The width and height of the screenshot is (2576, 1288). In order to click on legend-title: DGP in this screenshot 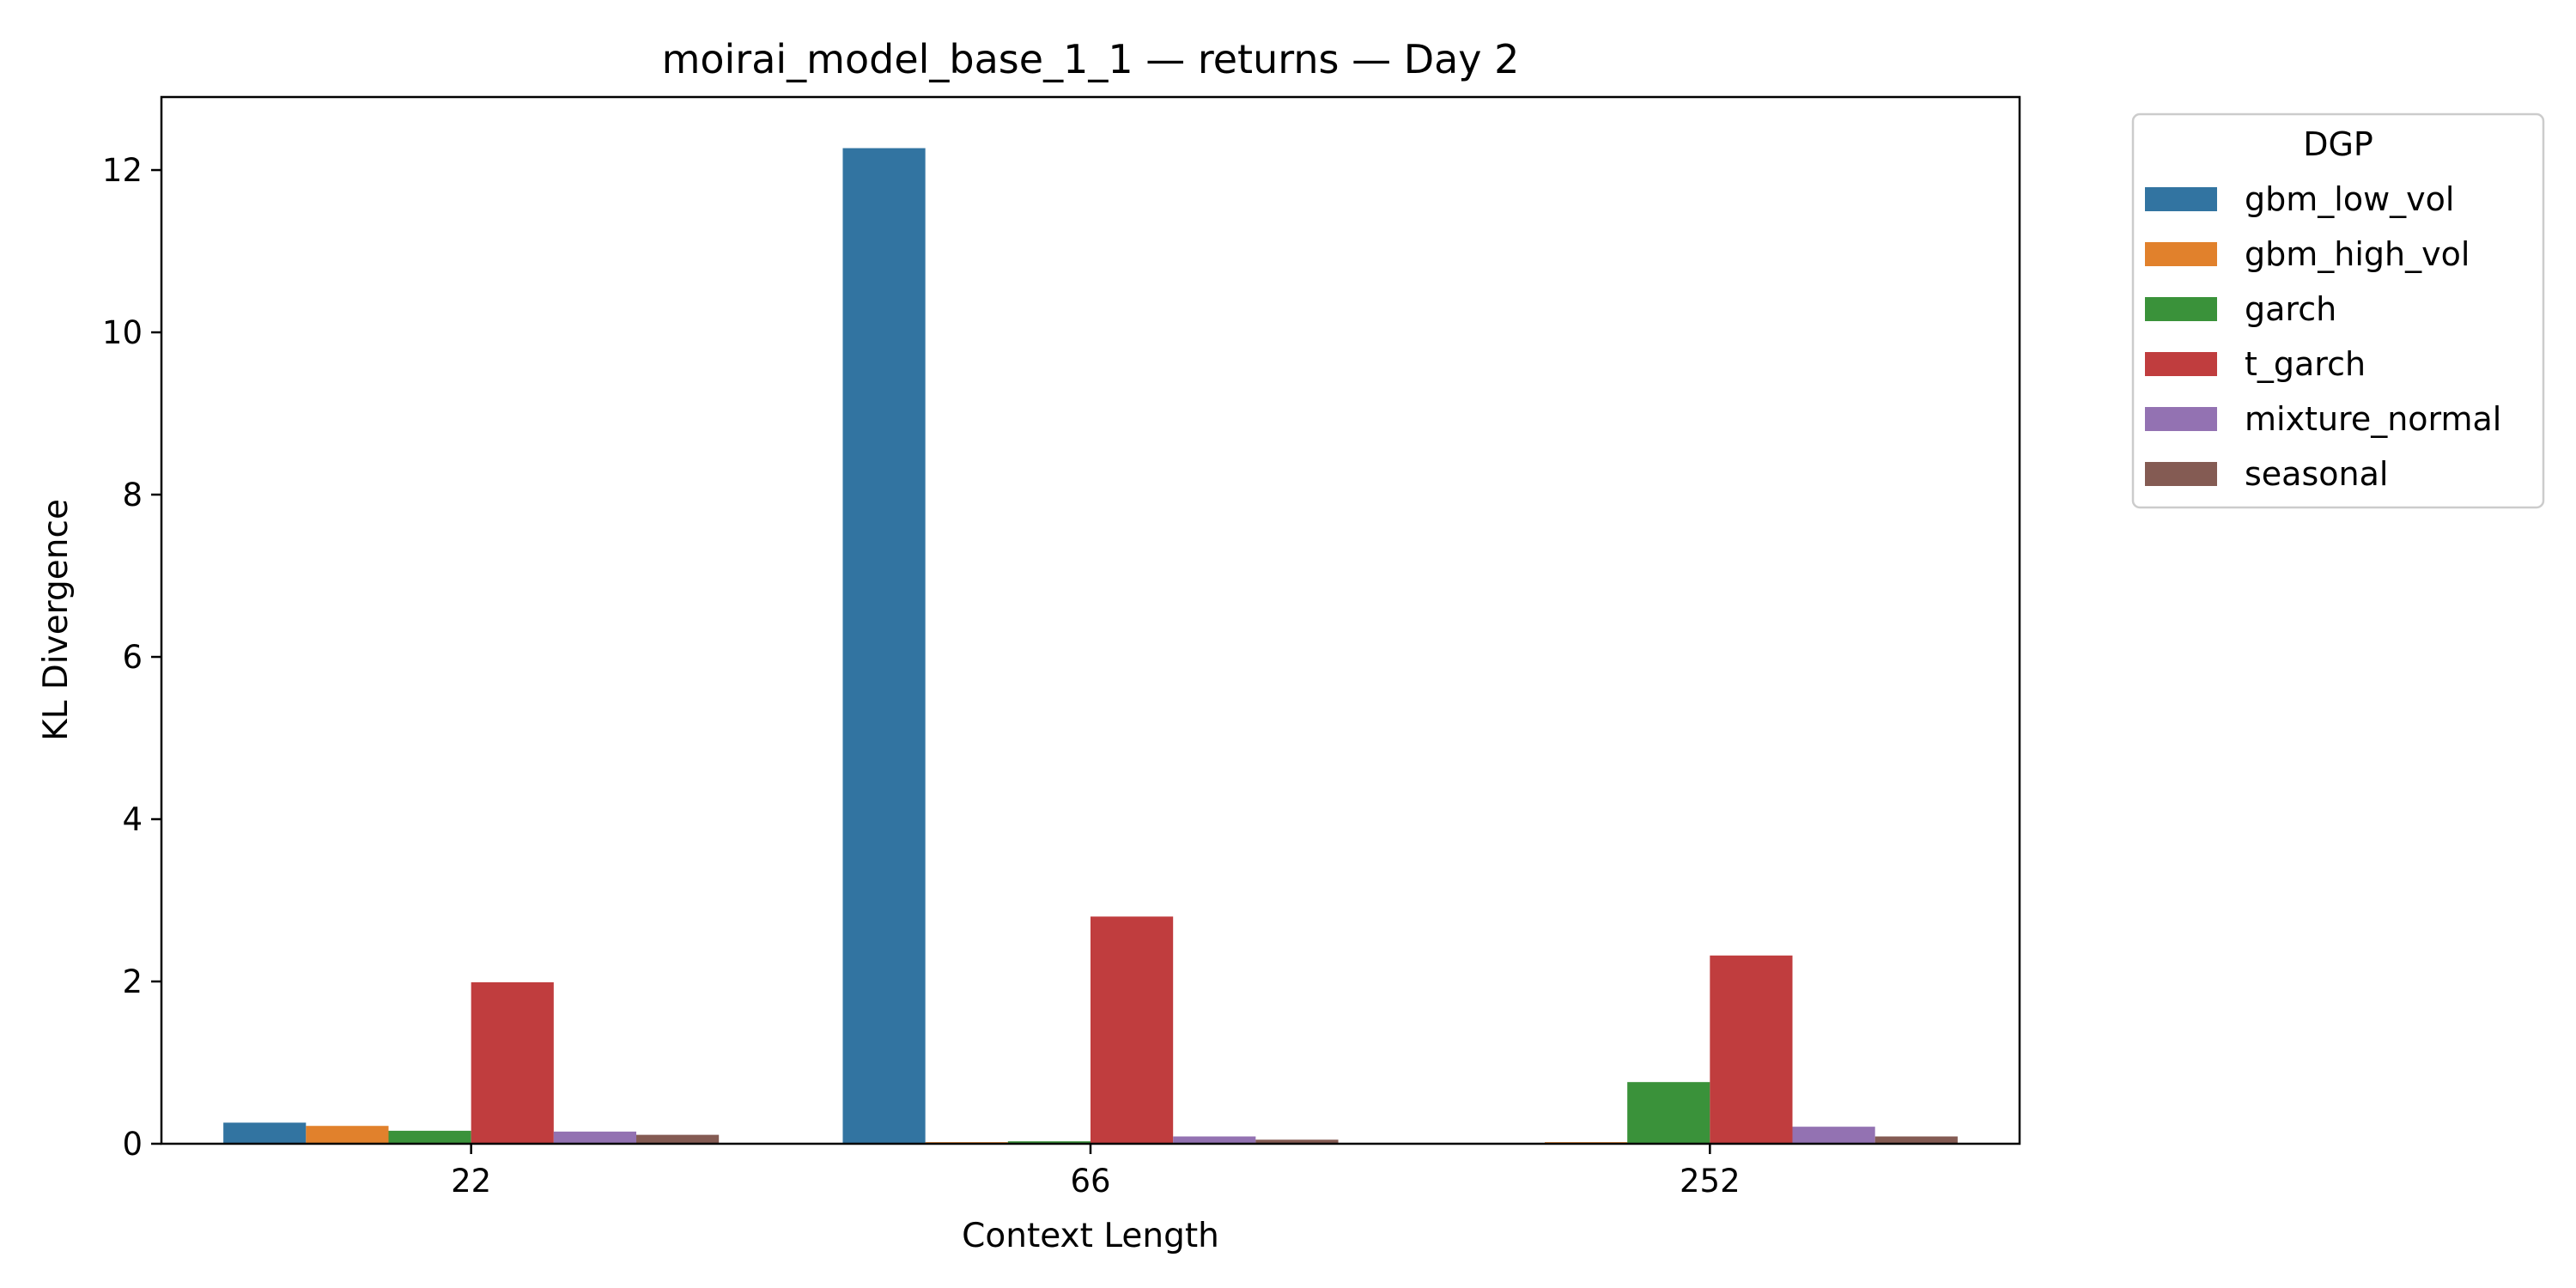, I will do `click(2338, 144)`.